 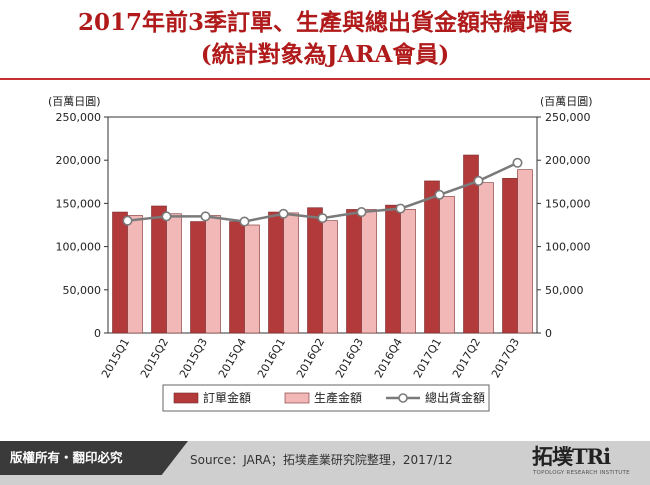 What do you see at coordinates (568, 117) in the screenshot?
I see `y-right-tick-label: 250,000` at bounding box center [568, 117].